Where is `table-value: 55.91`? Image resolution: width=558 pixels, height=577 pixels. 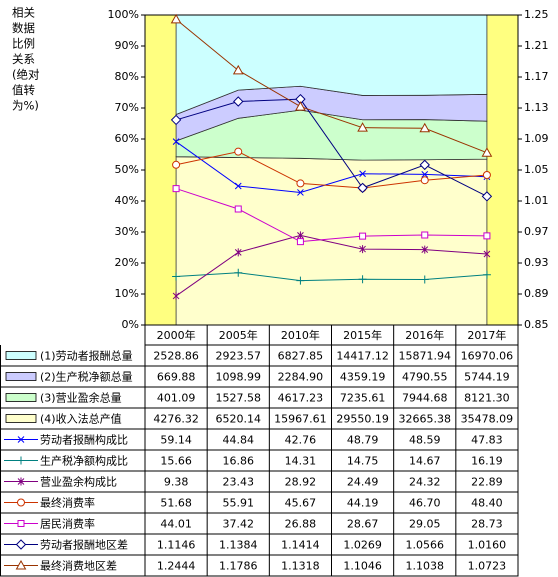 table-value: 55.91 is located at coordinates (239, 503).